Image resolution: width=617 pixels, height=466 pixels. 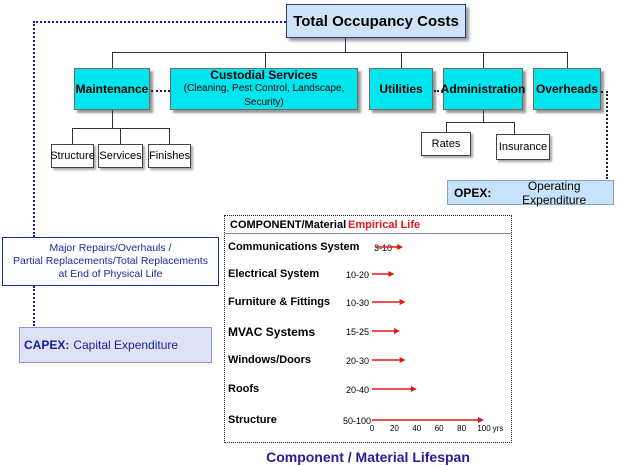 I want to click on maintenance-box: Maintenance, so click(x=112, y=89).